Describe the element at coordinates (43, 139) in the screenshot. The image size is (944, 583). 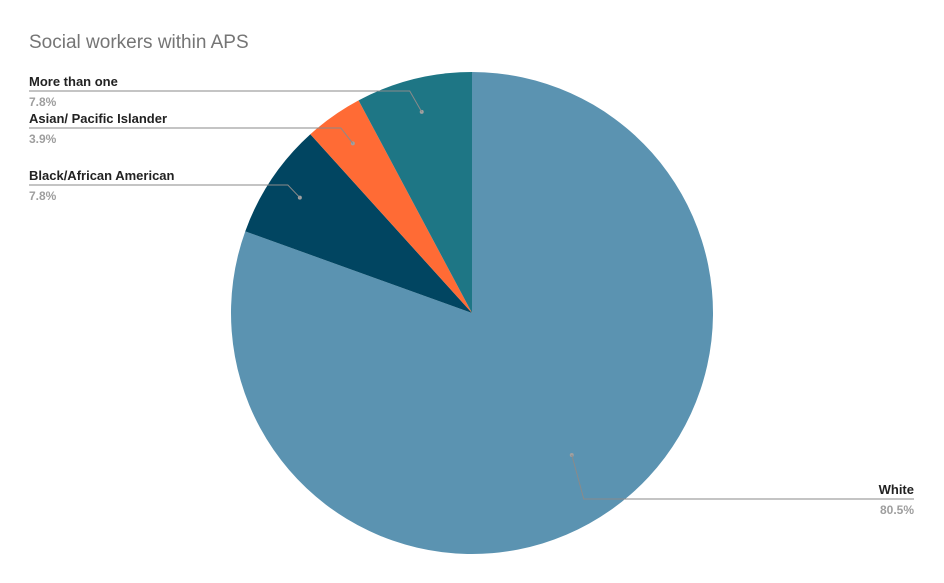
I see `slice-value-asian-pacific-islander: 3.9%` at that location.